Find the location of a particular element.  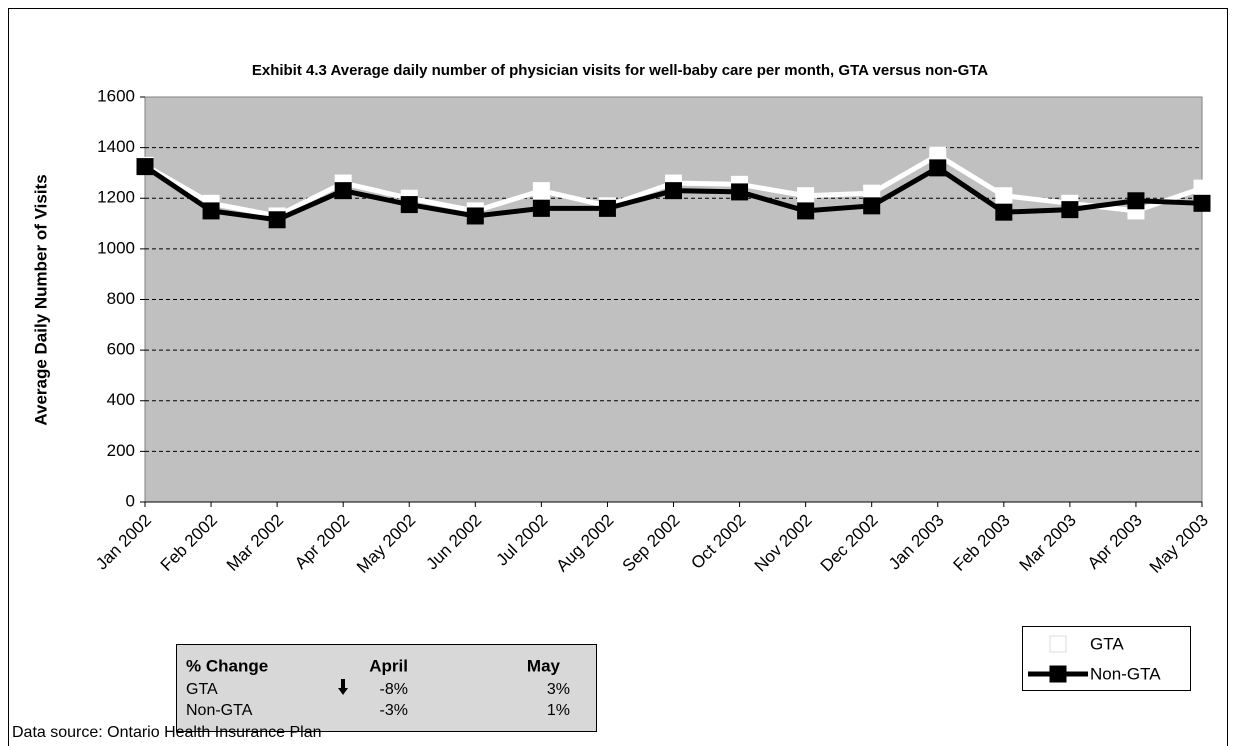

table-header: April is located at coordinates (388, 665).